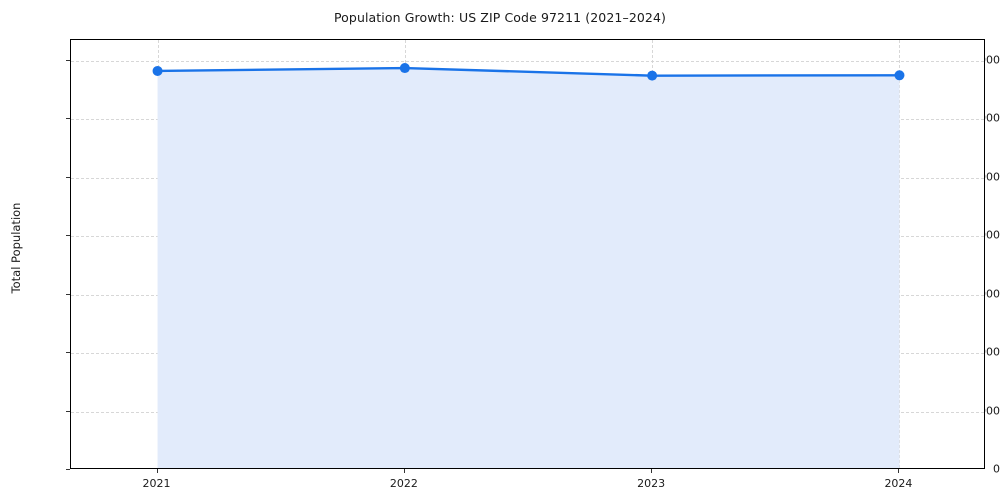 This screenshot has height=500, width=1000. What do you see at coordinates (16, 248) in the screenshot?
I see `y-axis-label: Total Population` at bounding box center [16, 248].